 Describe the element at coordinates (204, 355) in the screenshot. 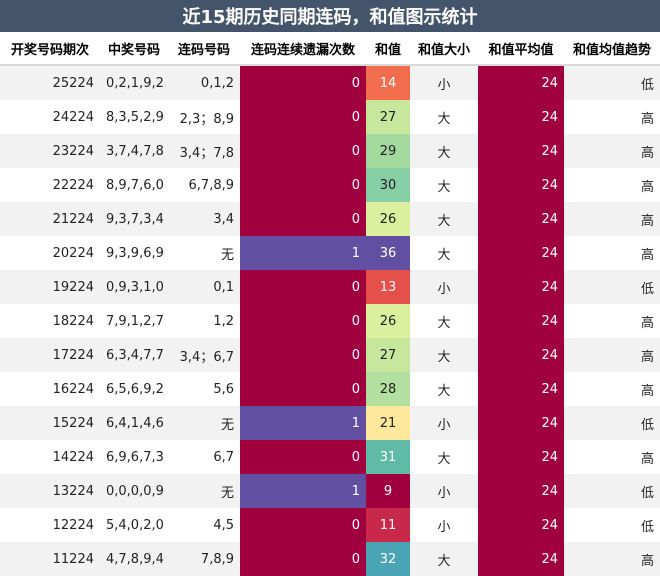

I see `lian-cell: 3,4；6,7` at that location.